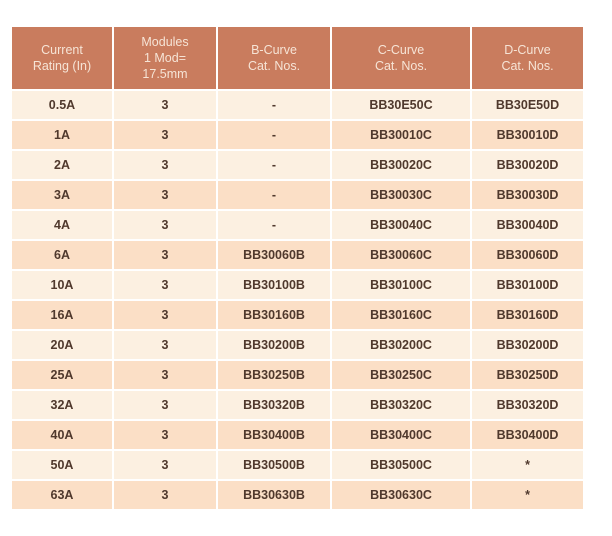  What do you see at coordinates (527, 105) in the screenshot?
I see `cell-d-curve-cat-no: BB30E50D` at bounding box center [527, 105].